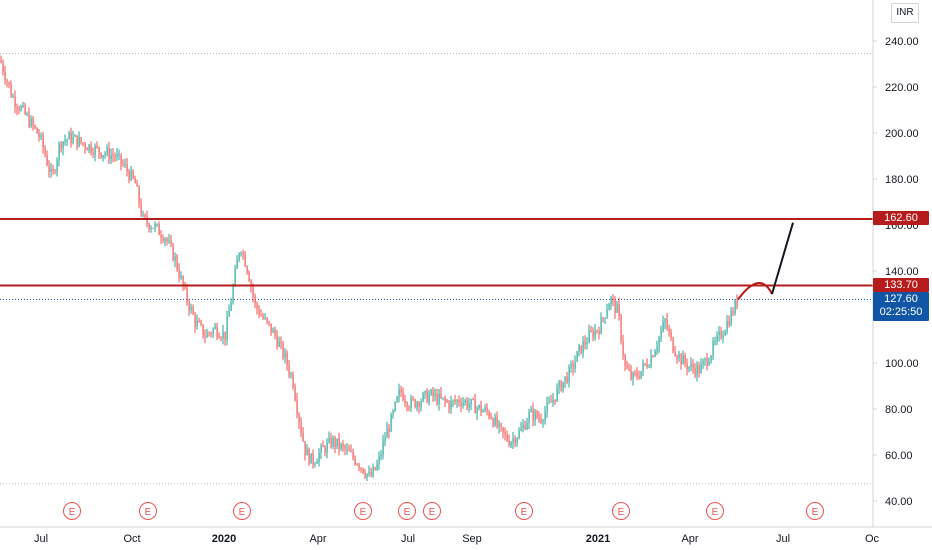 This screenshot has height=550, width=932. I want to click on currency-button: INR, so click(905, 13).